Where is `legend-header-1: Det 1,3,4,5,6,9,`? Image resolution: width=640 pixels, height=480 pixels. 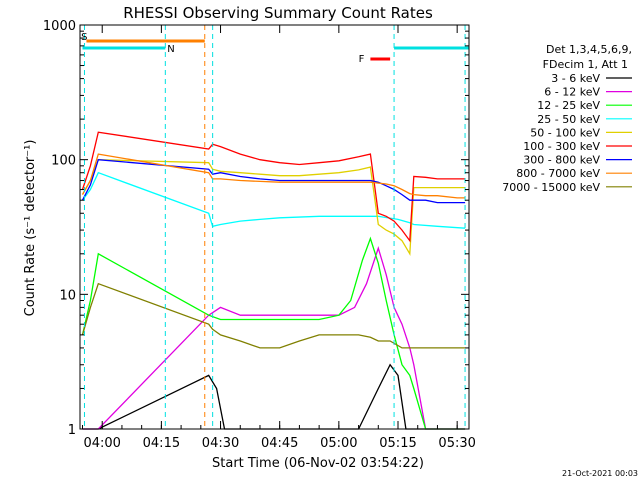 legend-header-1: Det 1,3,4,5,6,9, is located at coordinates (589, 49).